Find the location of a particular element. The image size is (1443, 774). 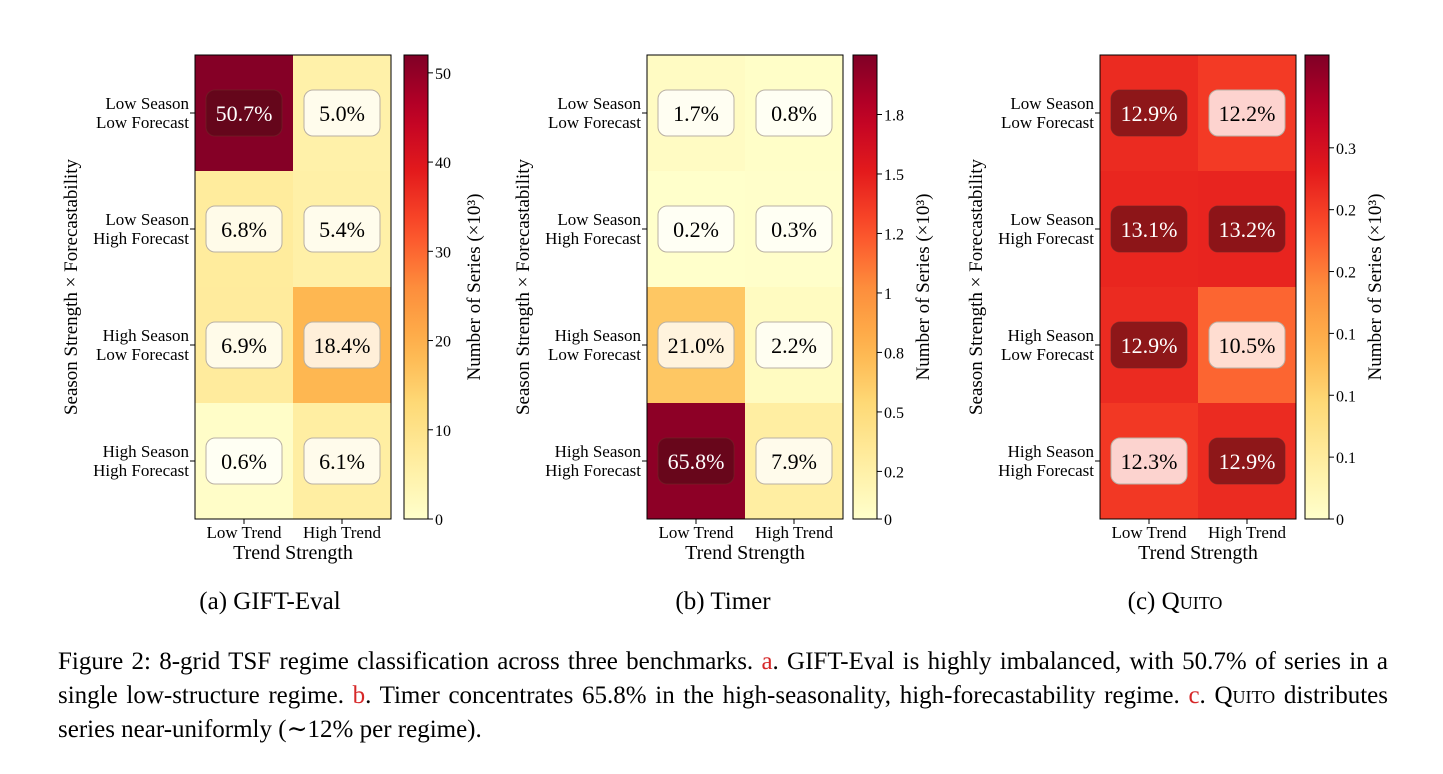

cell-label: 50.7% is located at coordinates (244, 113).